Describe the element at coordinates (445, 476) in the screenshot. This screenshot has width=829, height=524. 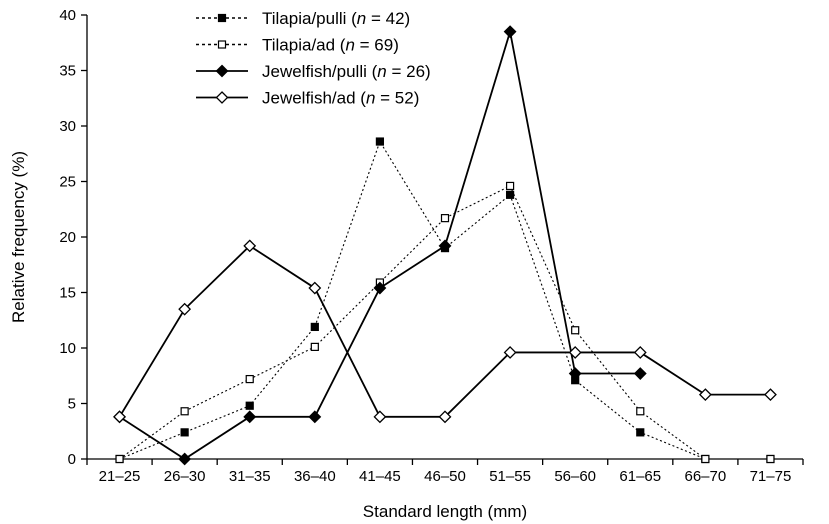
I see `x-tick-label: 46–50` at that location.